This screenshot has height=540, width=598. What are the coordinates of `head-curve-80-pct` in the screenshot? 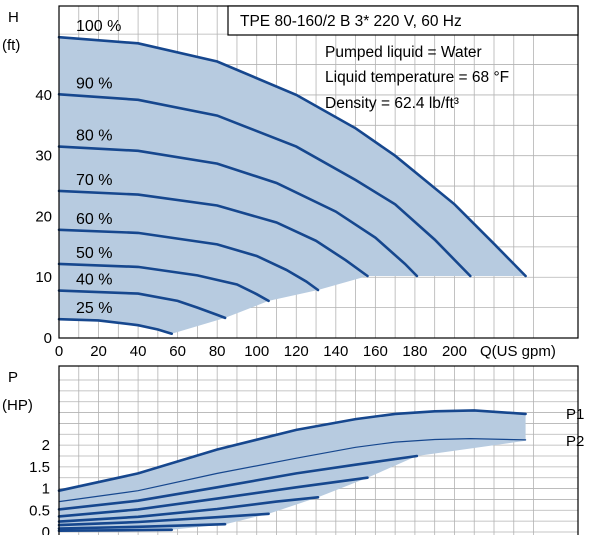 It's located at (238, 211).